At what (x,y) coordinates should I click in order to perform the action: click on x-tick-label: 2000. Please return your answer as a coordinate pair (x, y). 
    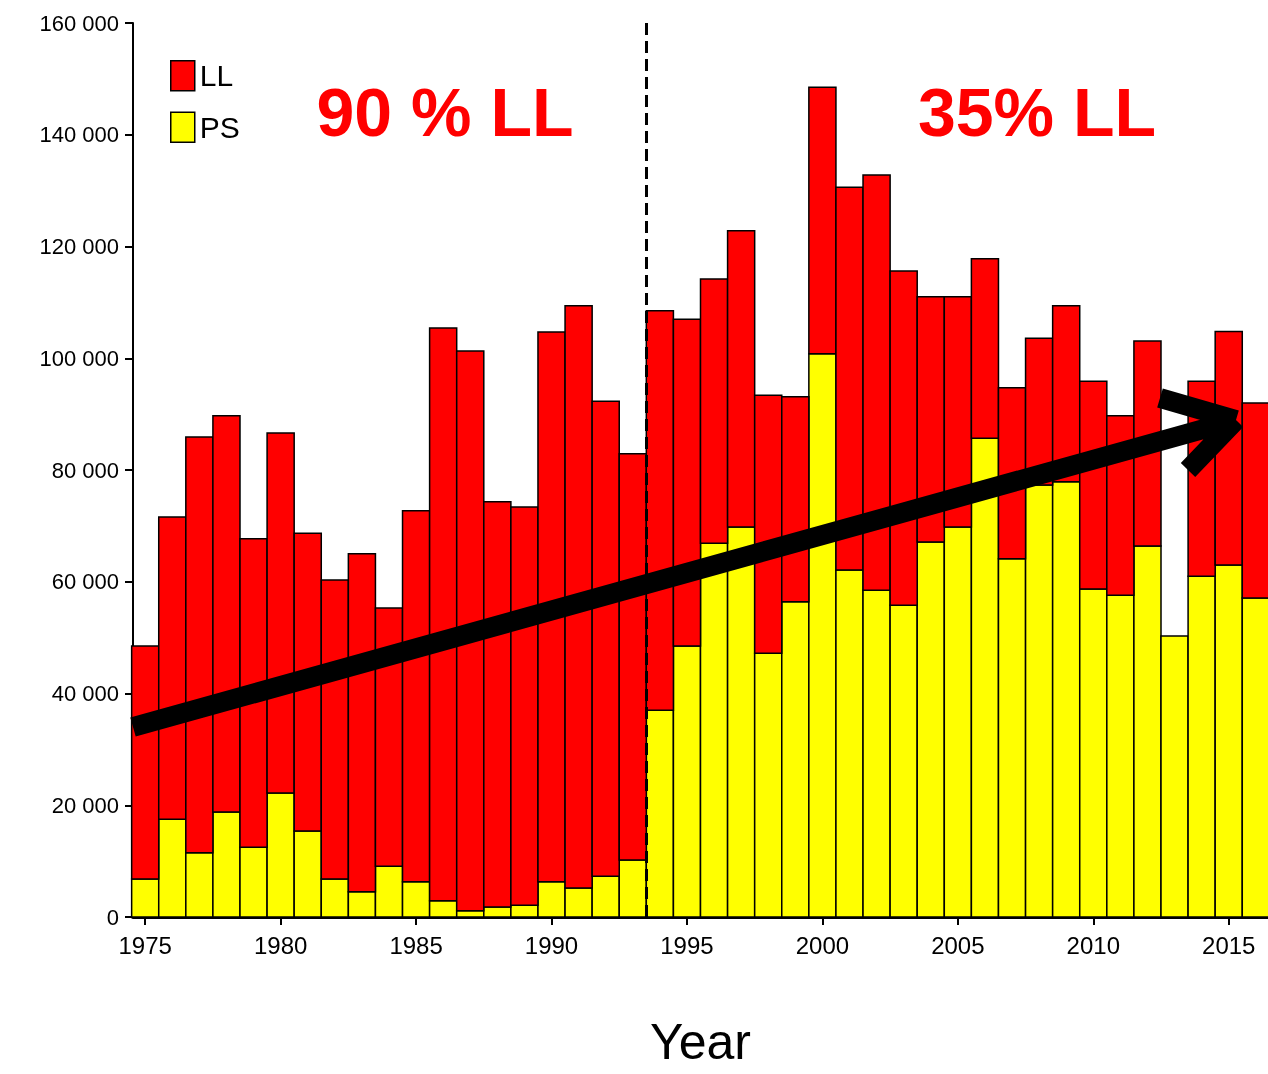
    Looking at the image, I should click on (822, 945).